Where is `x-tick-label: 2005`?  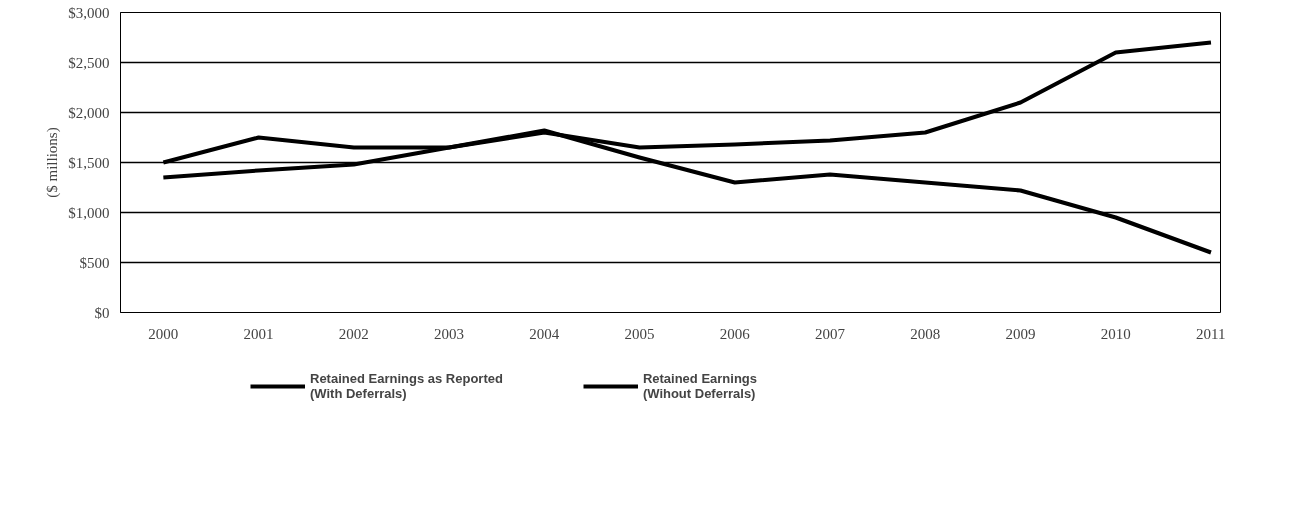
x-tick-label: 2005 is located at coordinates (639, 333).